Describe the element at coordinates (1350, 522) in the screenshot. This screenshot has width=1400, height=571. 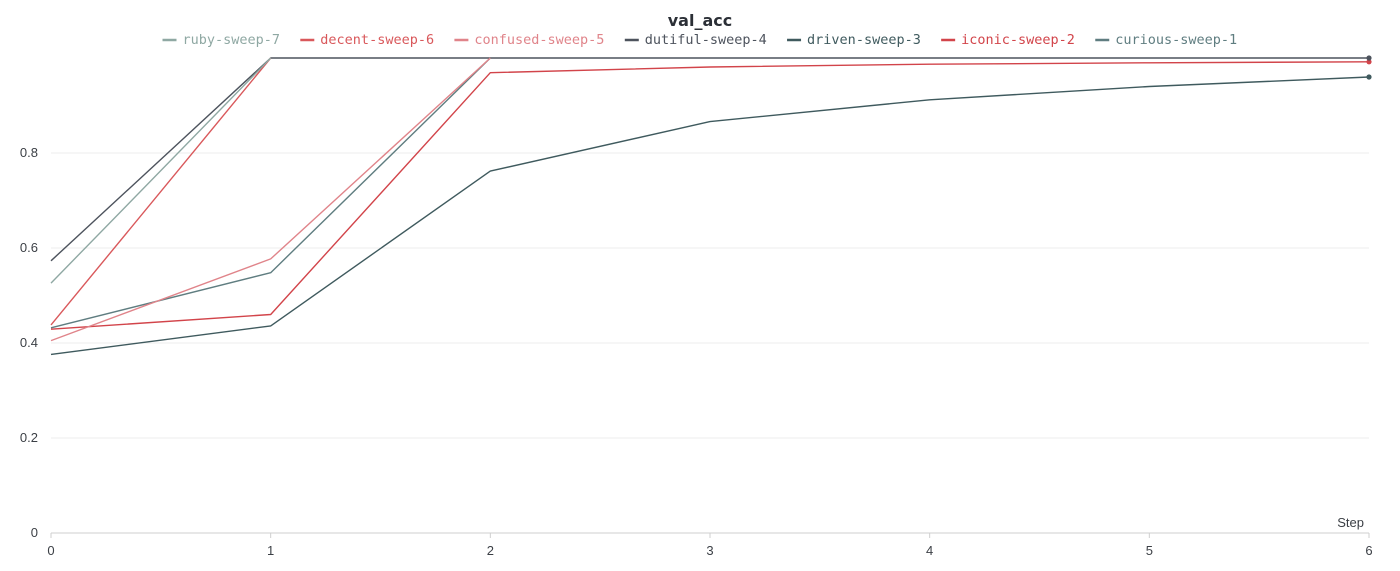
I see `x-axis-title: Step` at that location.